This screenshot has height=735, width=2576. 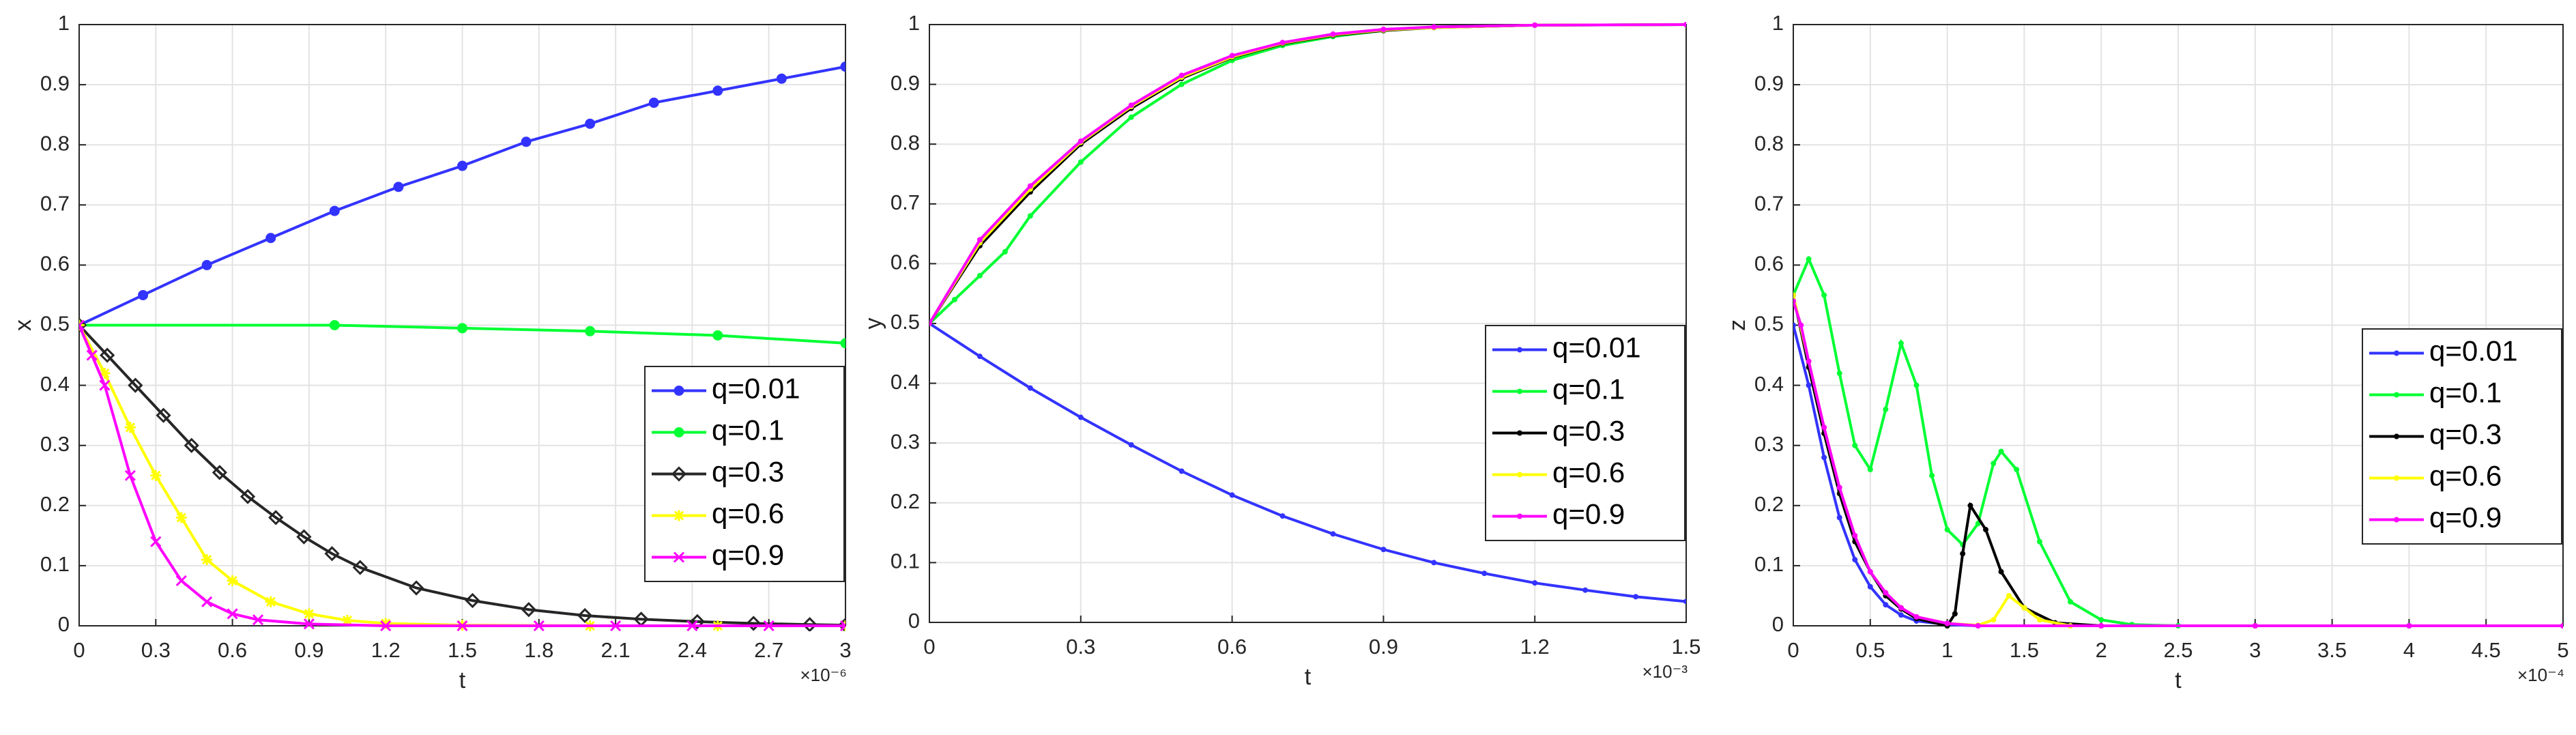 I want to click on x-tick-label: 3, so click(x=2255, y=650).